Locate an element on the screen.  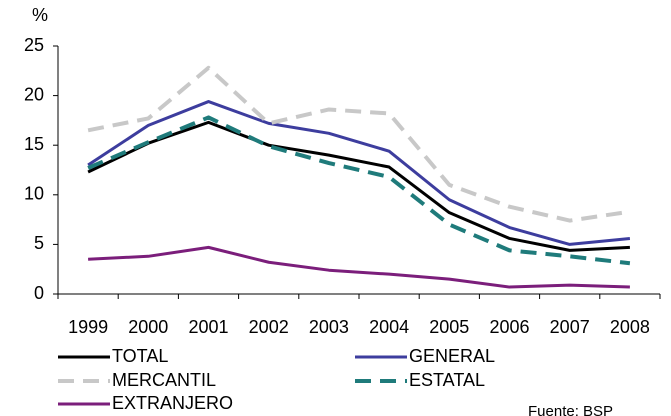
y-tick-label: 15 is located at coordinates (34, 144).